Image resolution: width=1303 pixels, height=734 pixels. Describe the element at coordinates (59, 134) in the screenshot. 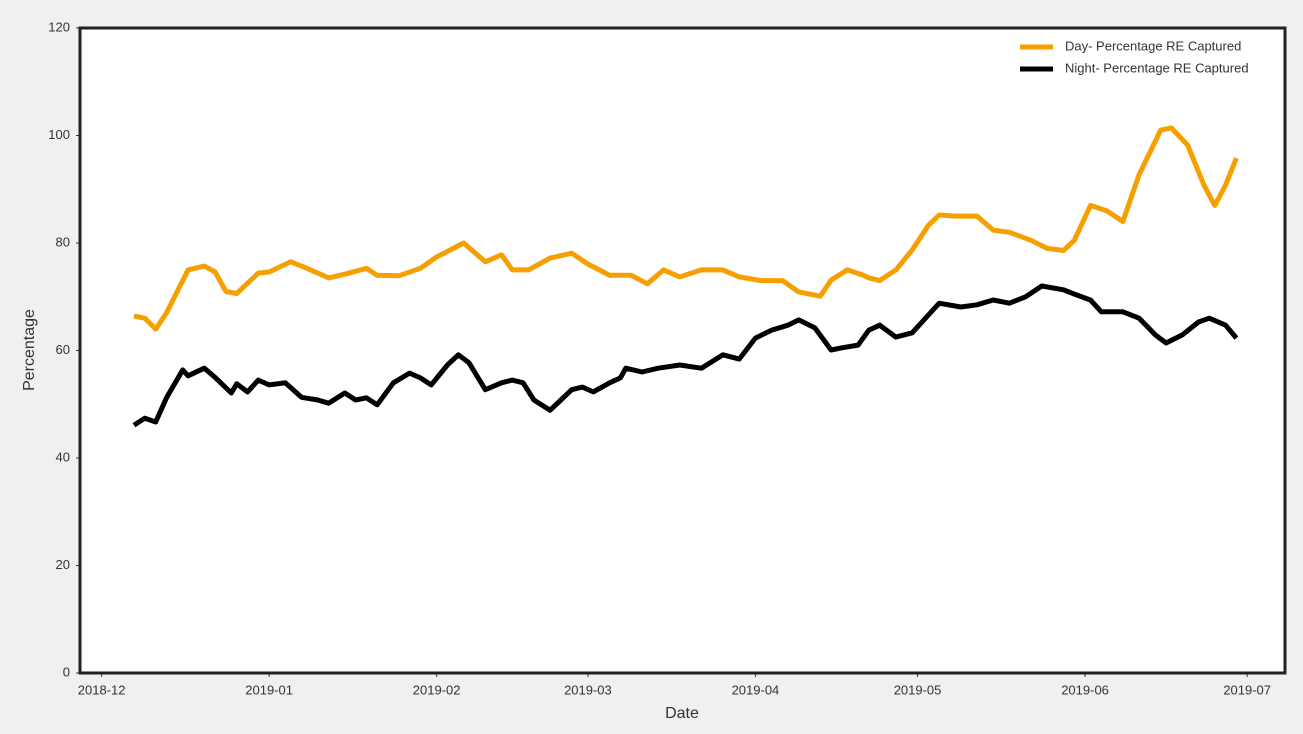

I see `y-tick-label: 100` at that location.